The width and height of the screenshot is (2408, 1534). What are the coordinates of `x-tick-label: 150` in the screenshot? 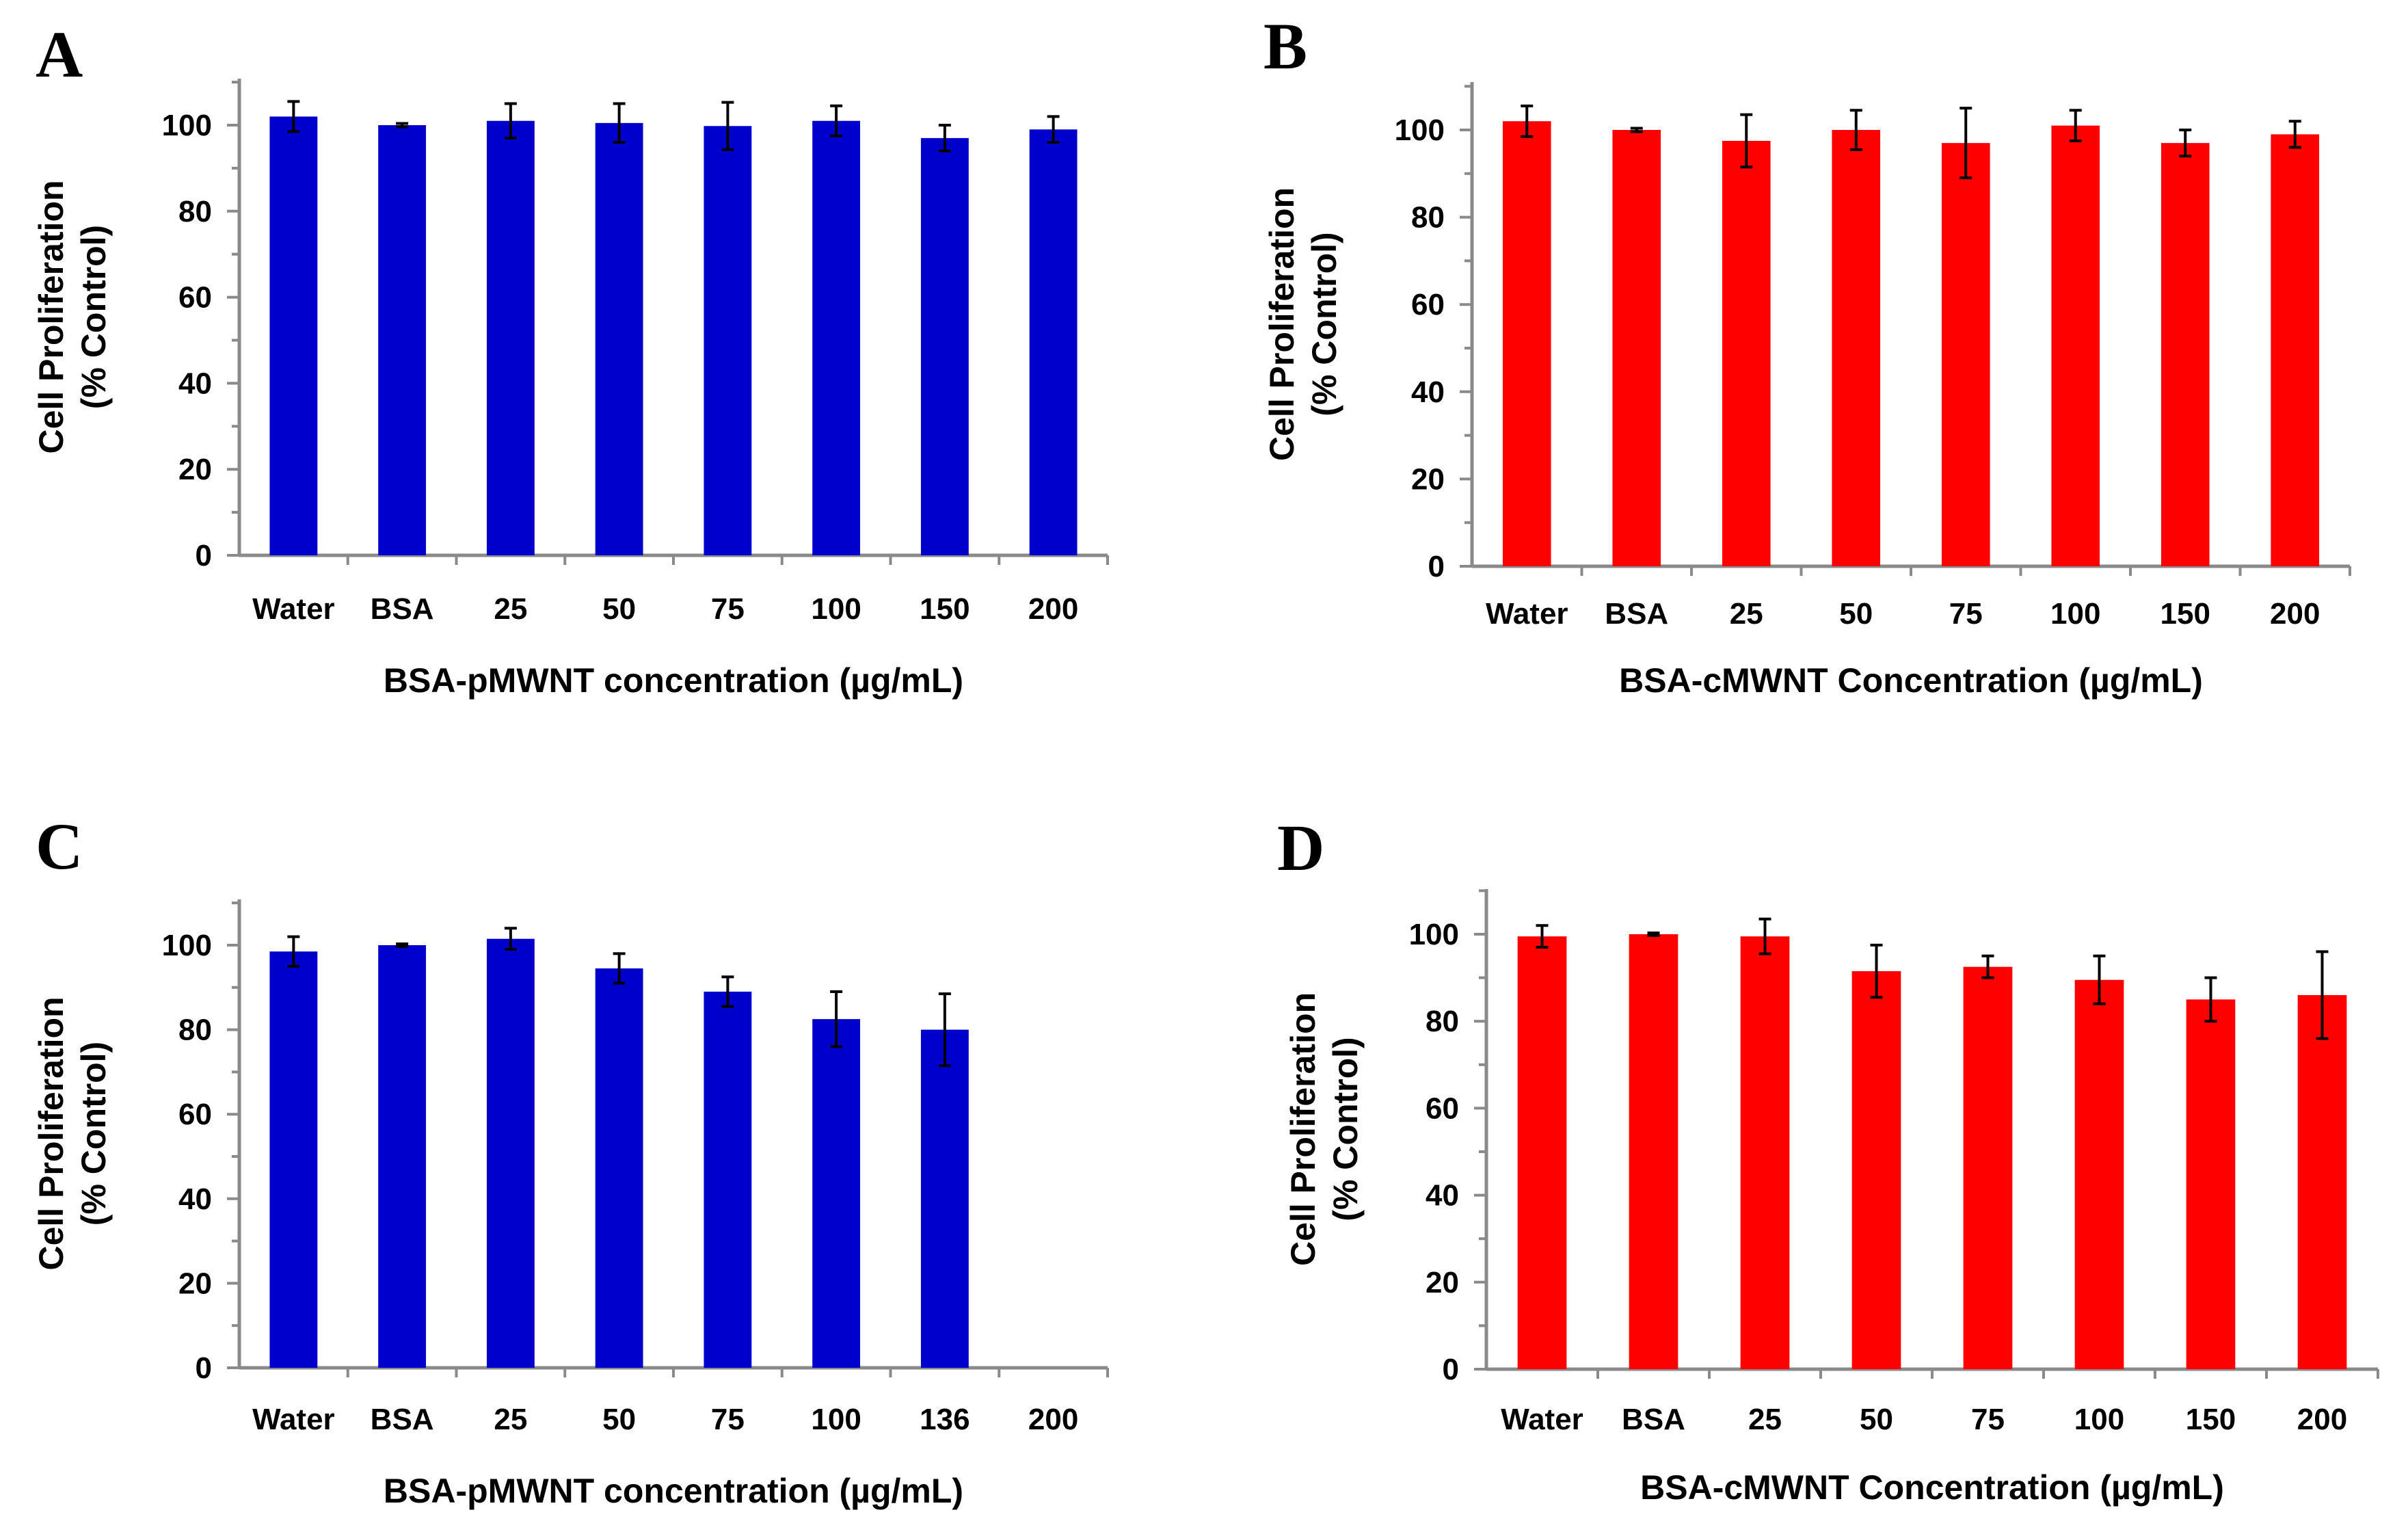 It's located at (2211, 1419).